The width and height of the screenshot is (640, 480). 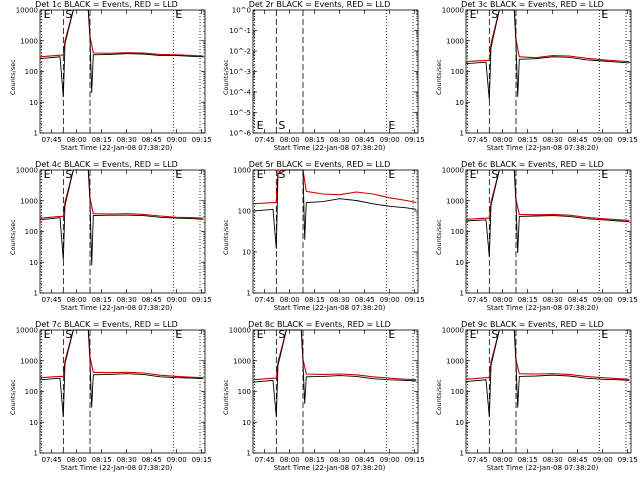 What do you see at coordinates (240, 52) in the screenshot?
I see `y-tick-label: 10^-2` at bounding box center [240, 52].